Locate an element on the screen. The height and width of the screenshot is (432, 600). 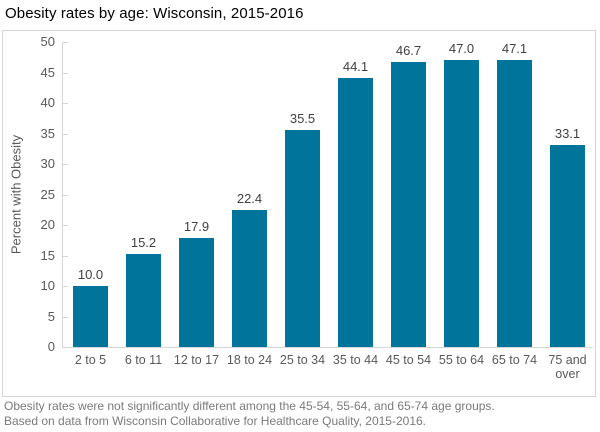
bar-value-label: 33.1 is located at coordinates (567, 133).